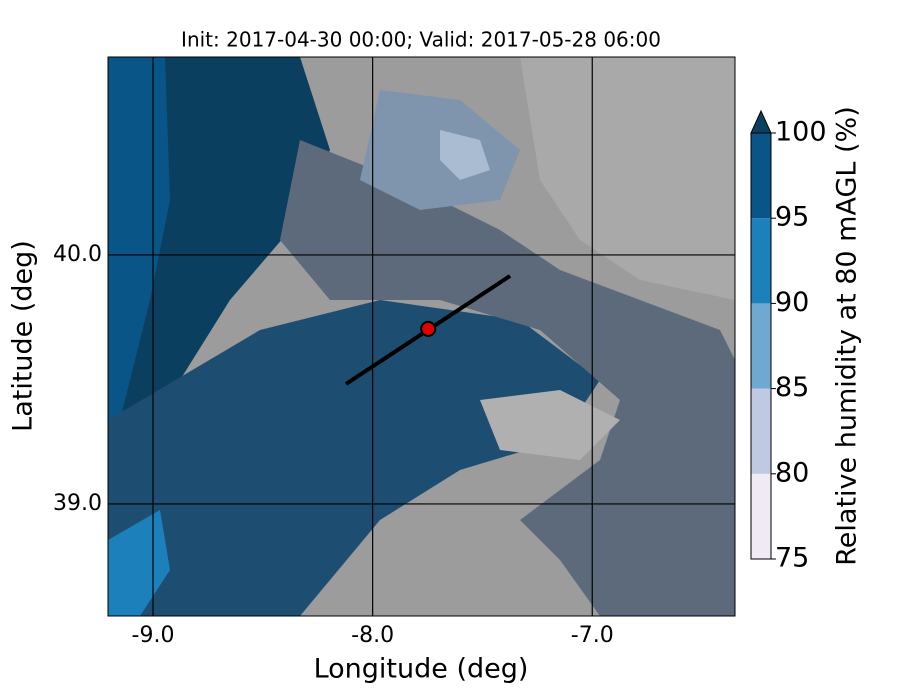 The height and width of the screenshot is (700, 900). I want to click on y-tick-label: 40.0, so click(77, 254).